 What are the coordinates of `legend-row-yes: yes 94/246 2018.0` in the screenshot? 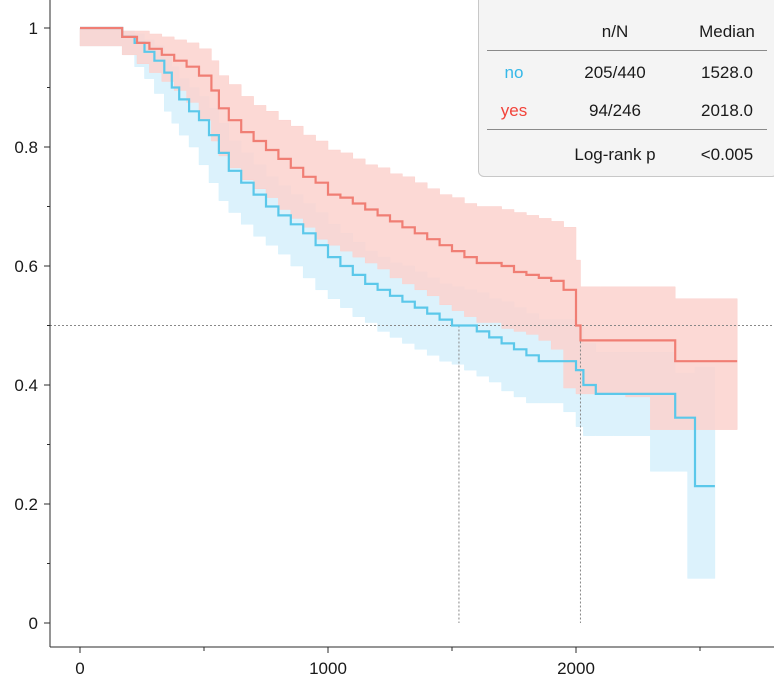 It's located at (626, 111).